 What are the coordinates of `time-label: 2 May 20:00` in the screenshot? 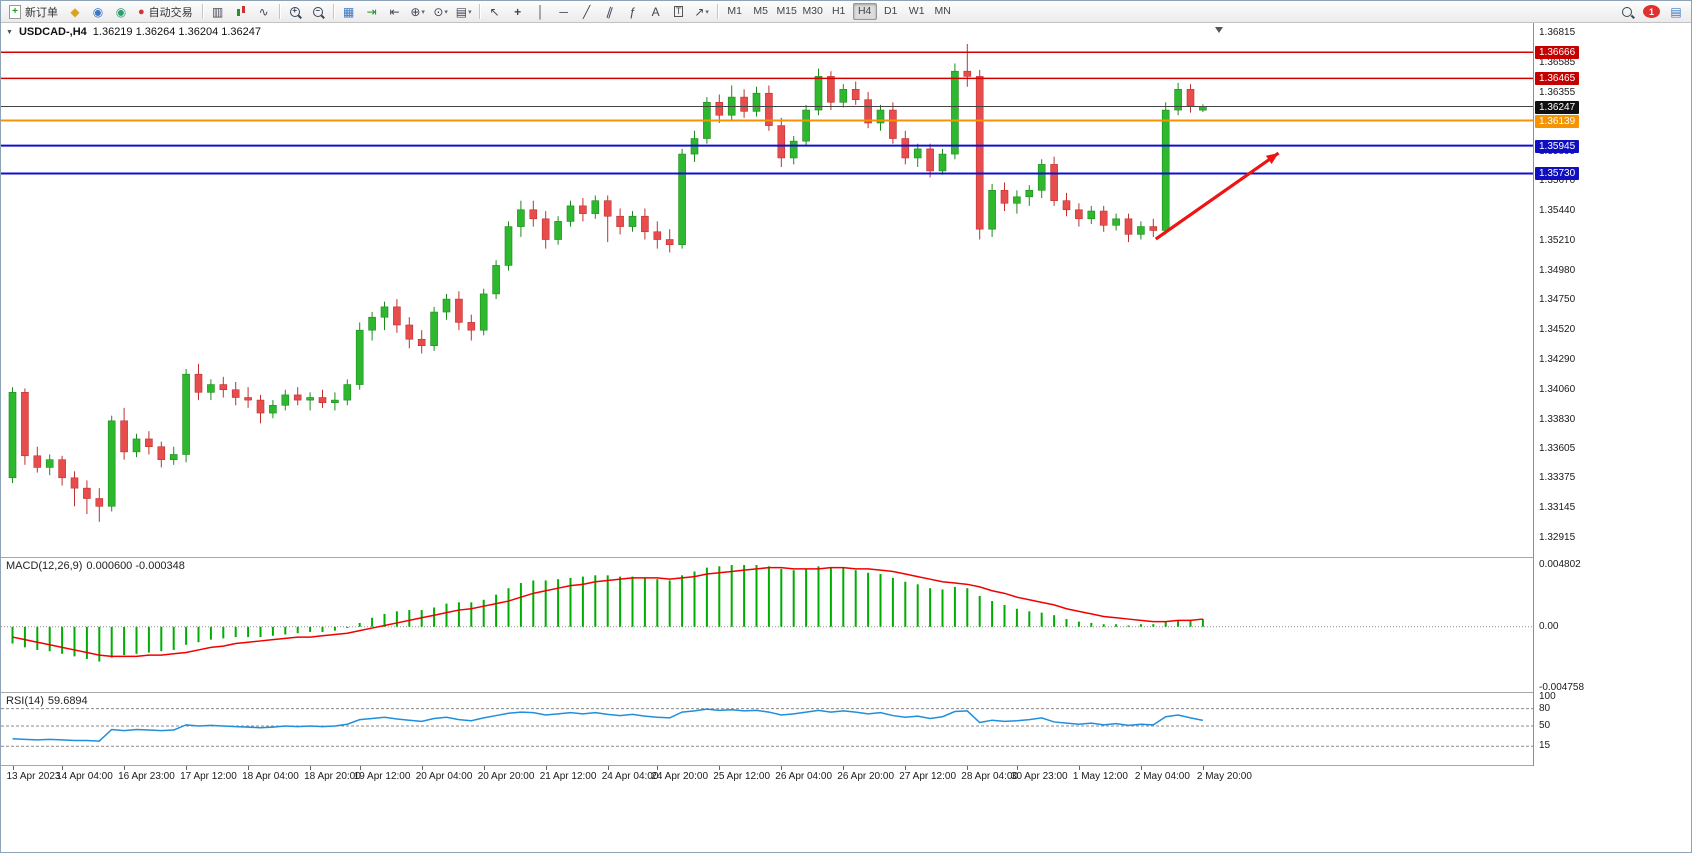 It's located at (1224, 776).